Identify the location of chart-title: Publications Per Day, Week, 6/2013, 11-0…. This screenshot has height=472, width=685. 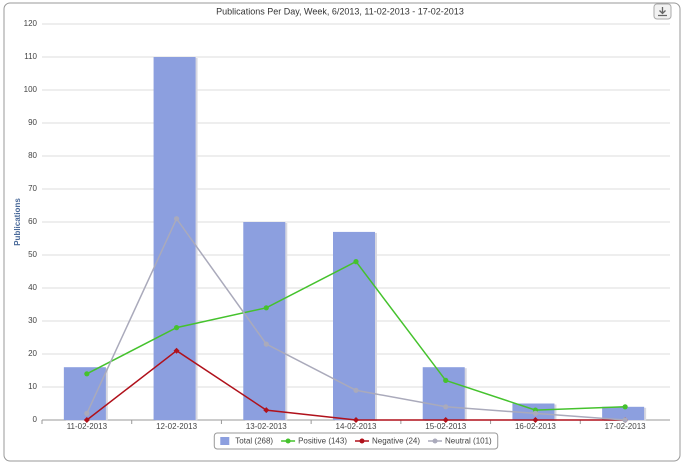
(340, 11).